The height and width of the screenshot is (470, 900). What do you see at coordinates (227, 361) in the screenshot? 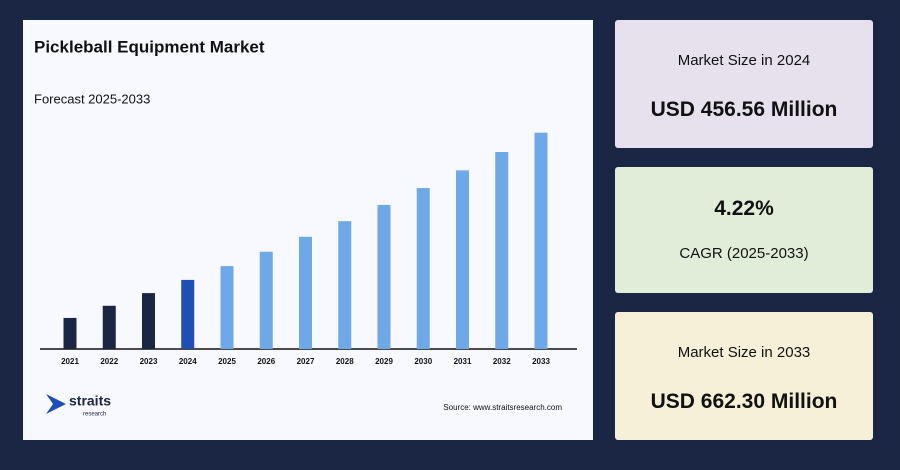
I see `x-tick-label: 2025` at bounding box center [227, 361].